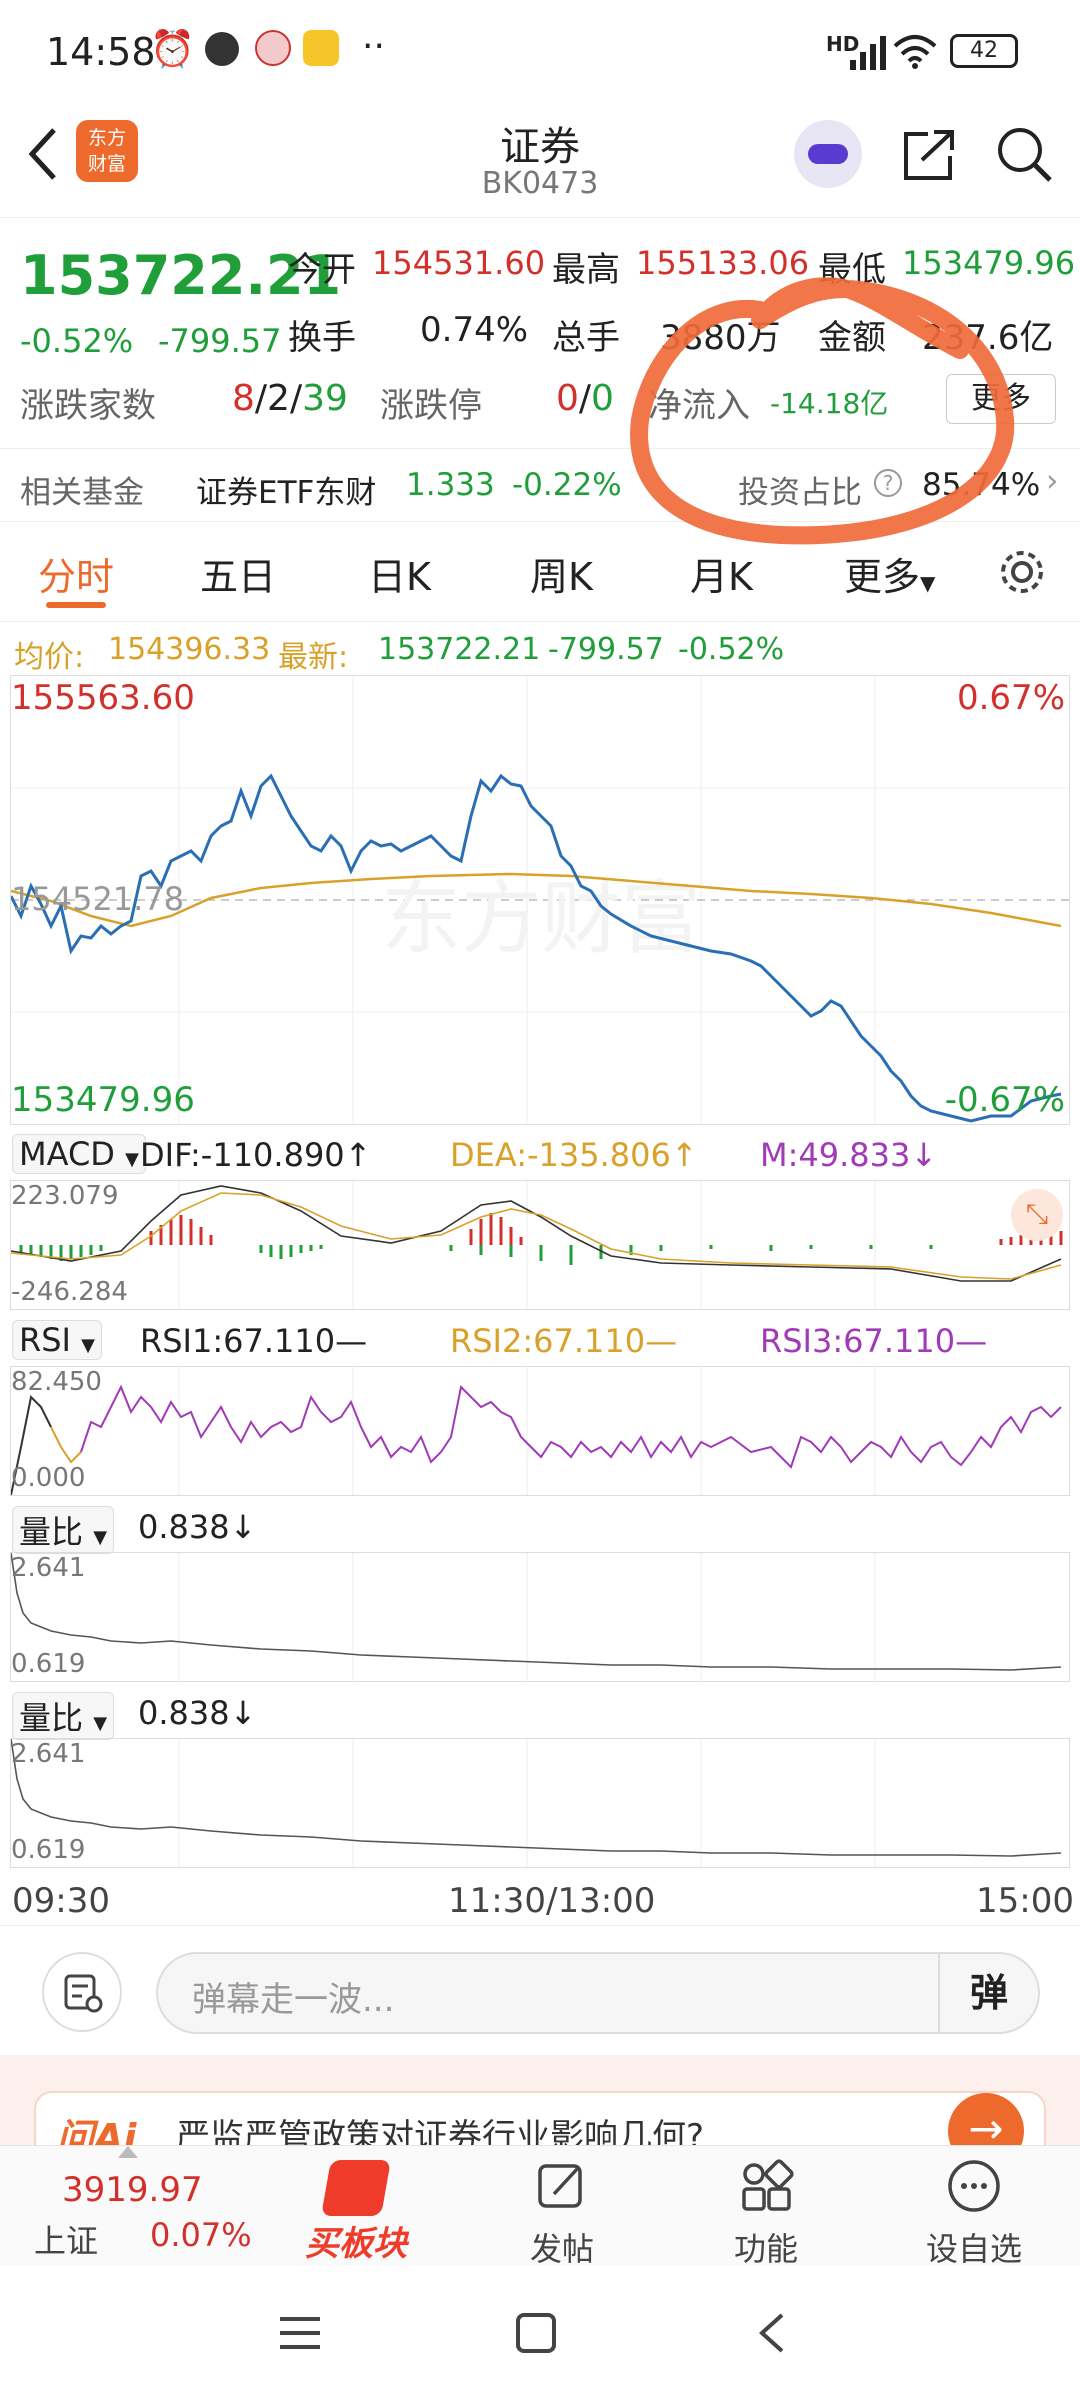  I want to click on expand-icon: ⤡, so click(1037, 1215).